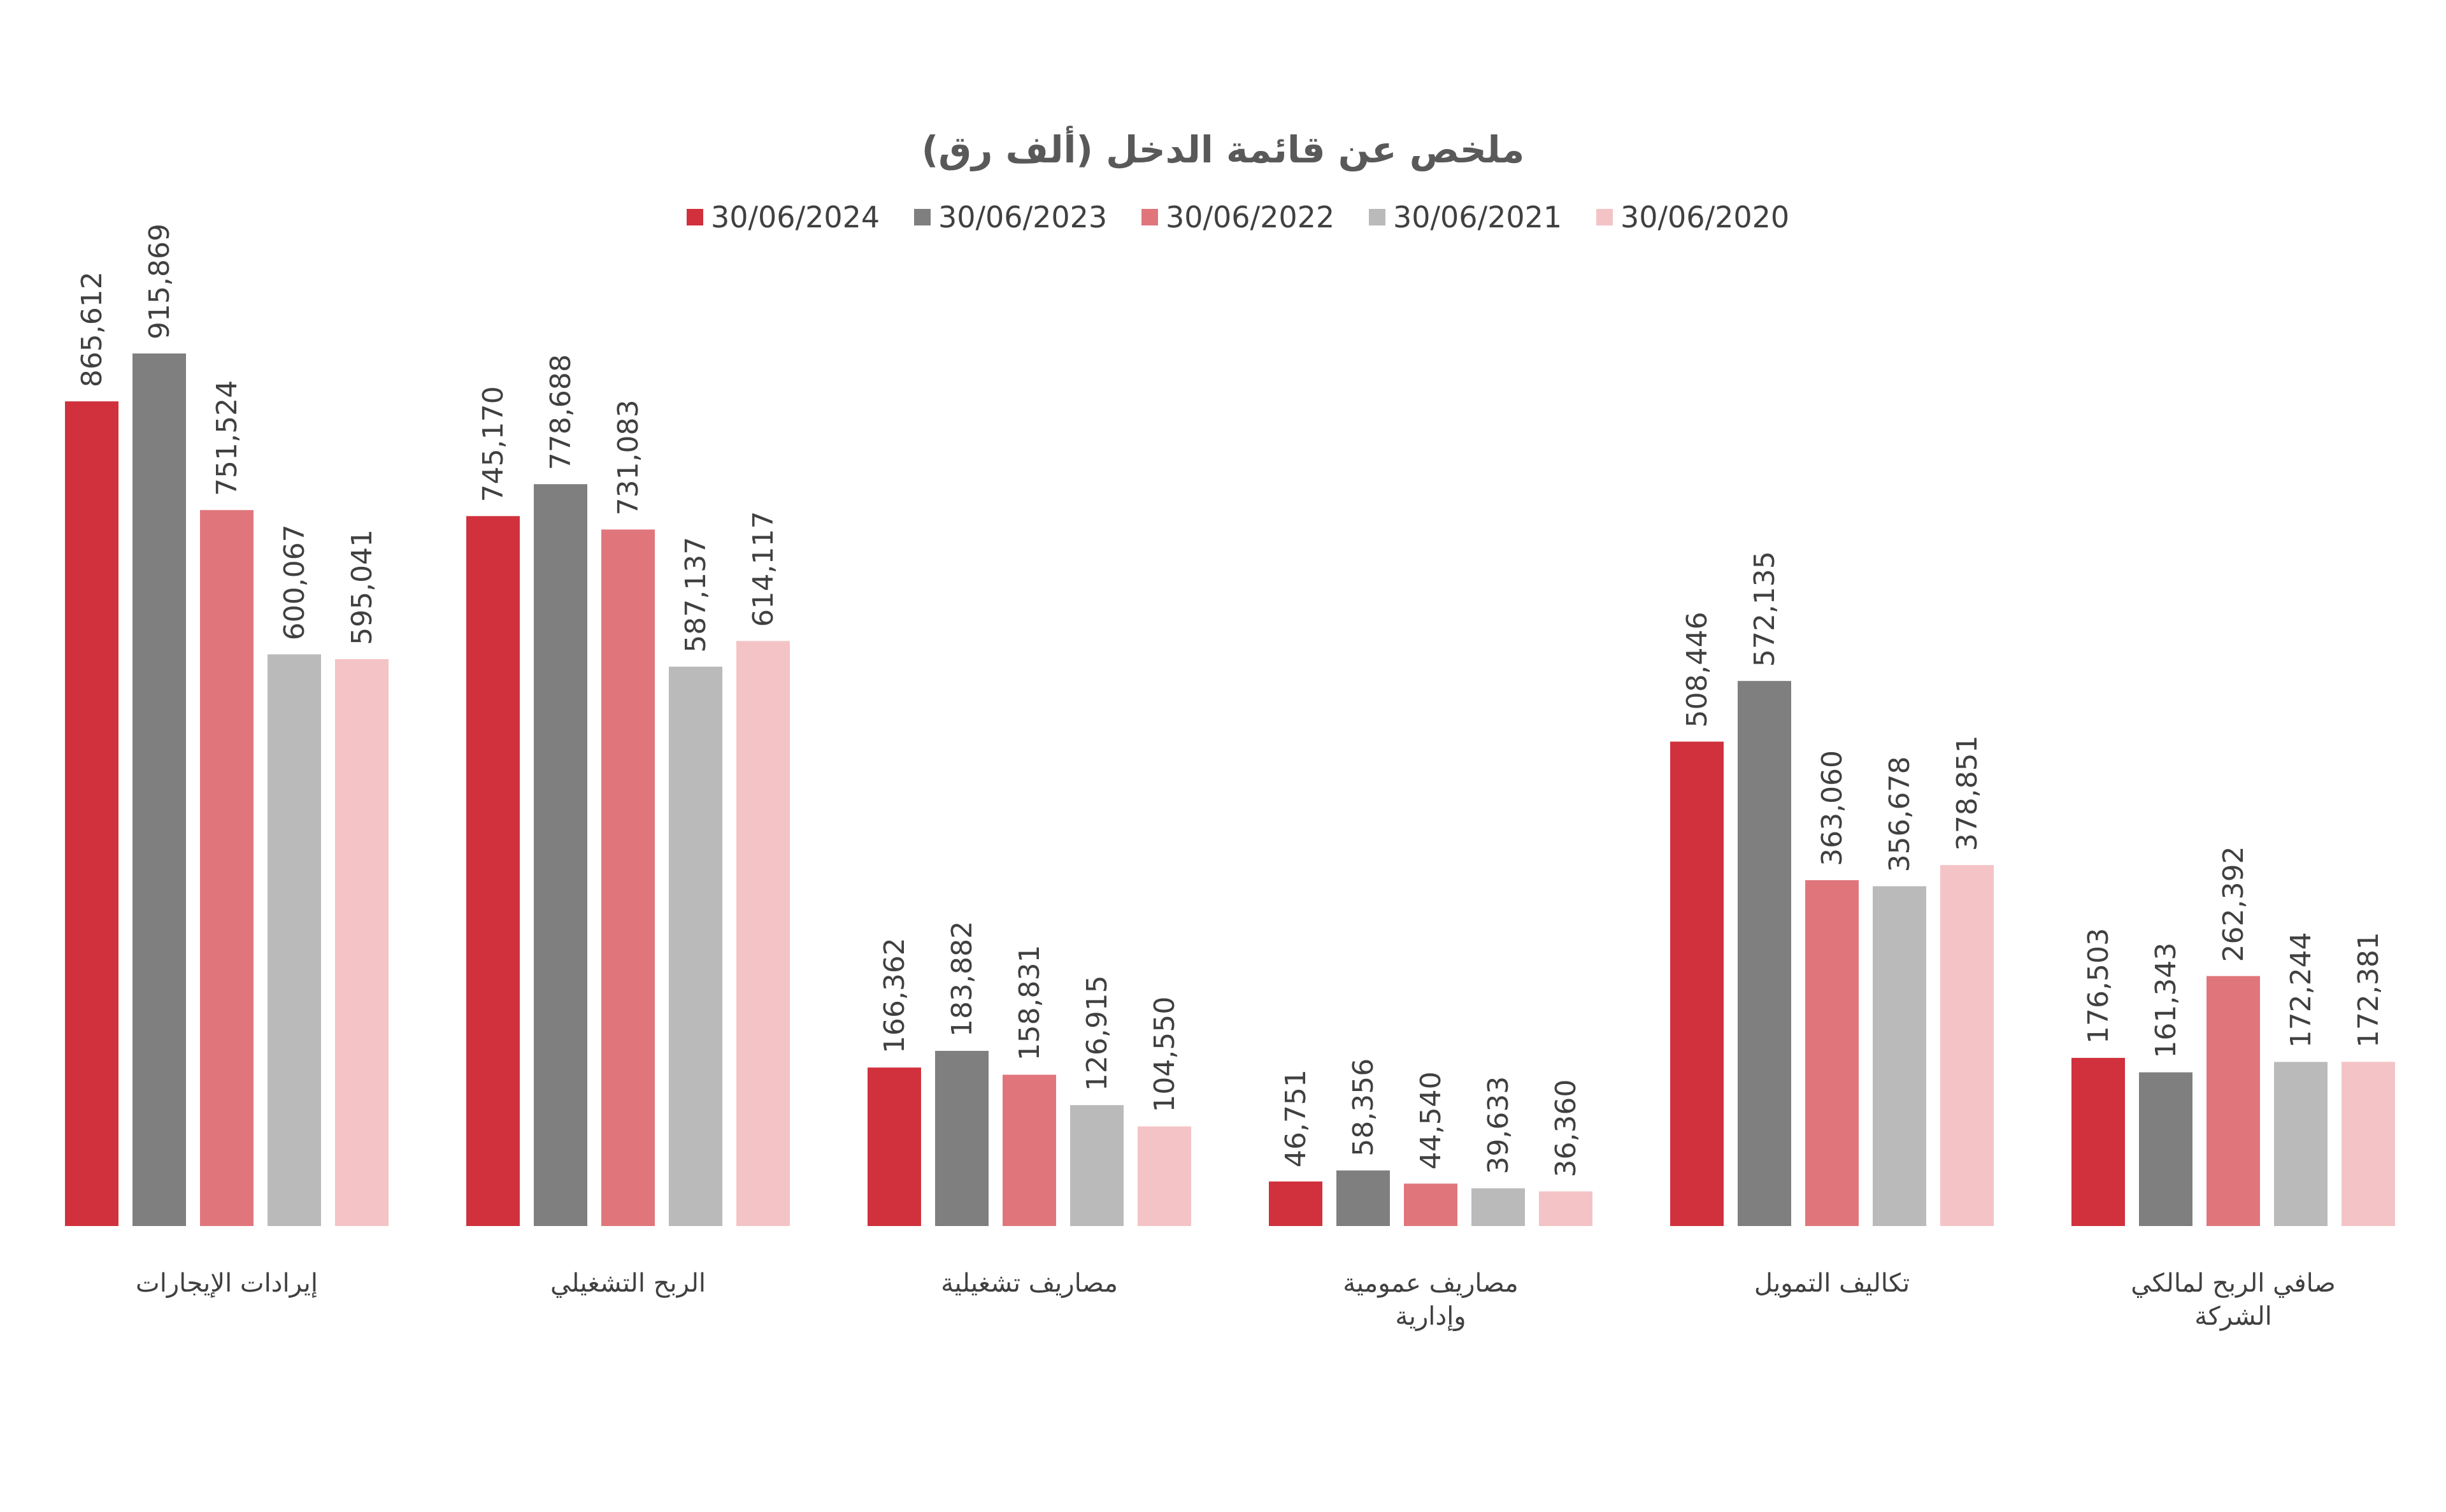  I want to click on category-label: الشركة, so click(2233, 1316).